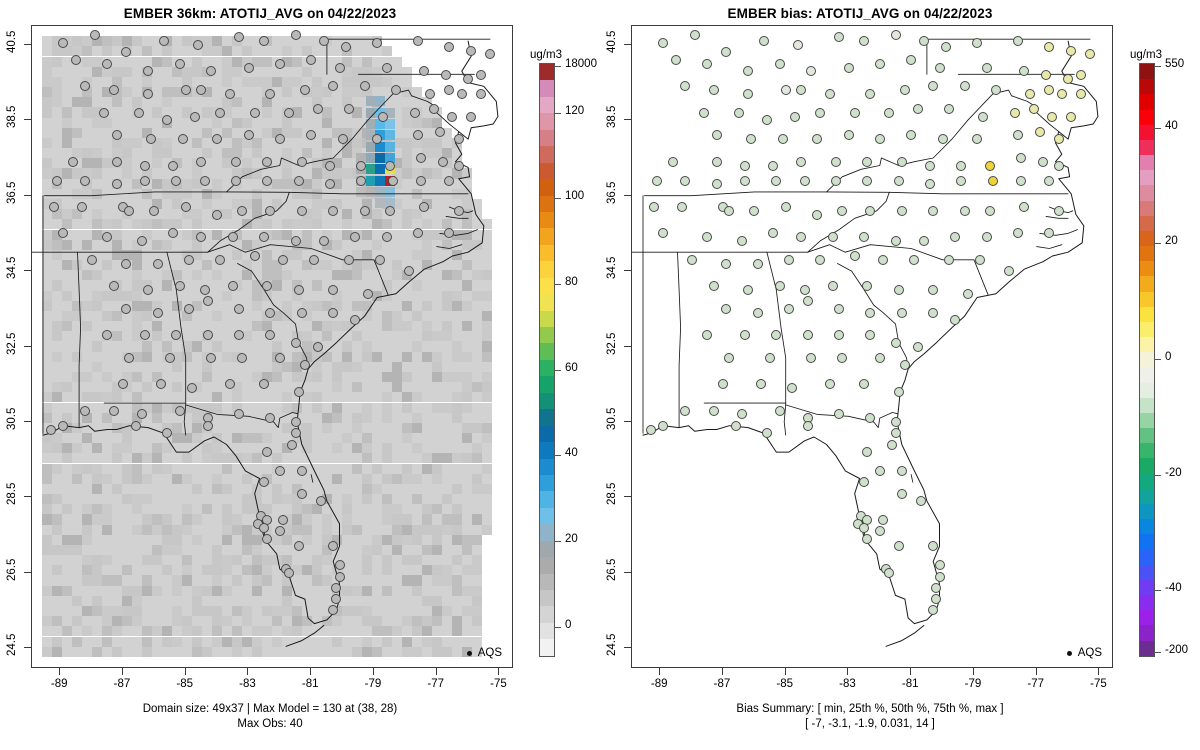 This screenshot has height=750, width=1200. What do you see at coordinates (12, 645) in the screenshot?
I see `y-axis-label: 24.5` at bounding box center [12, 645].